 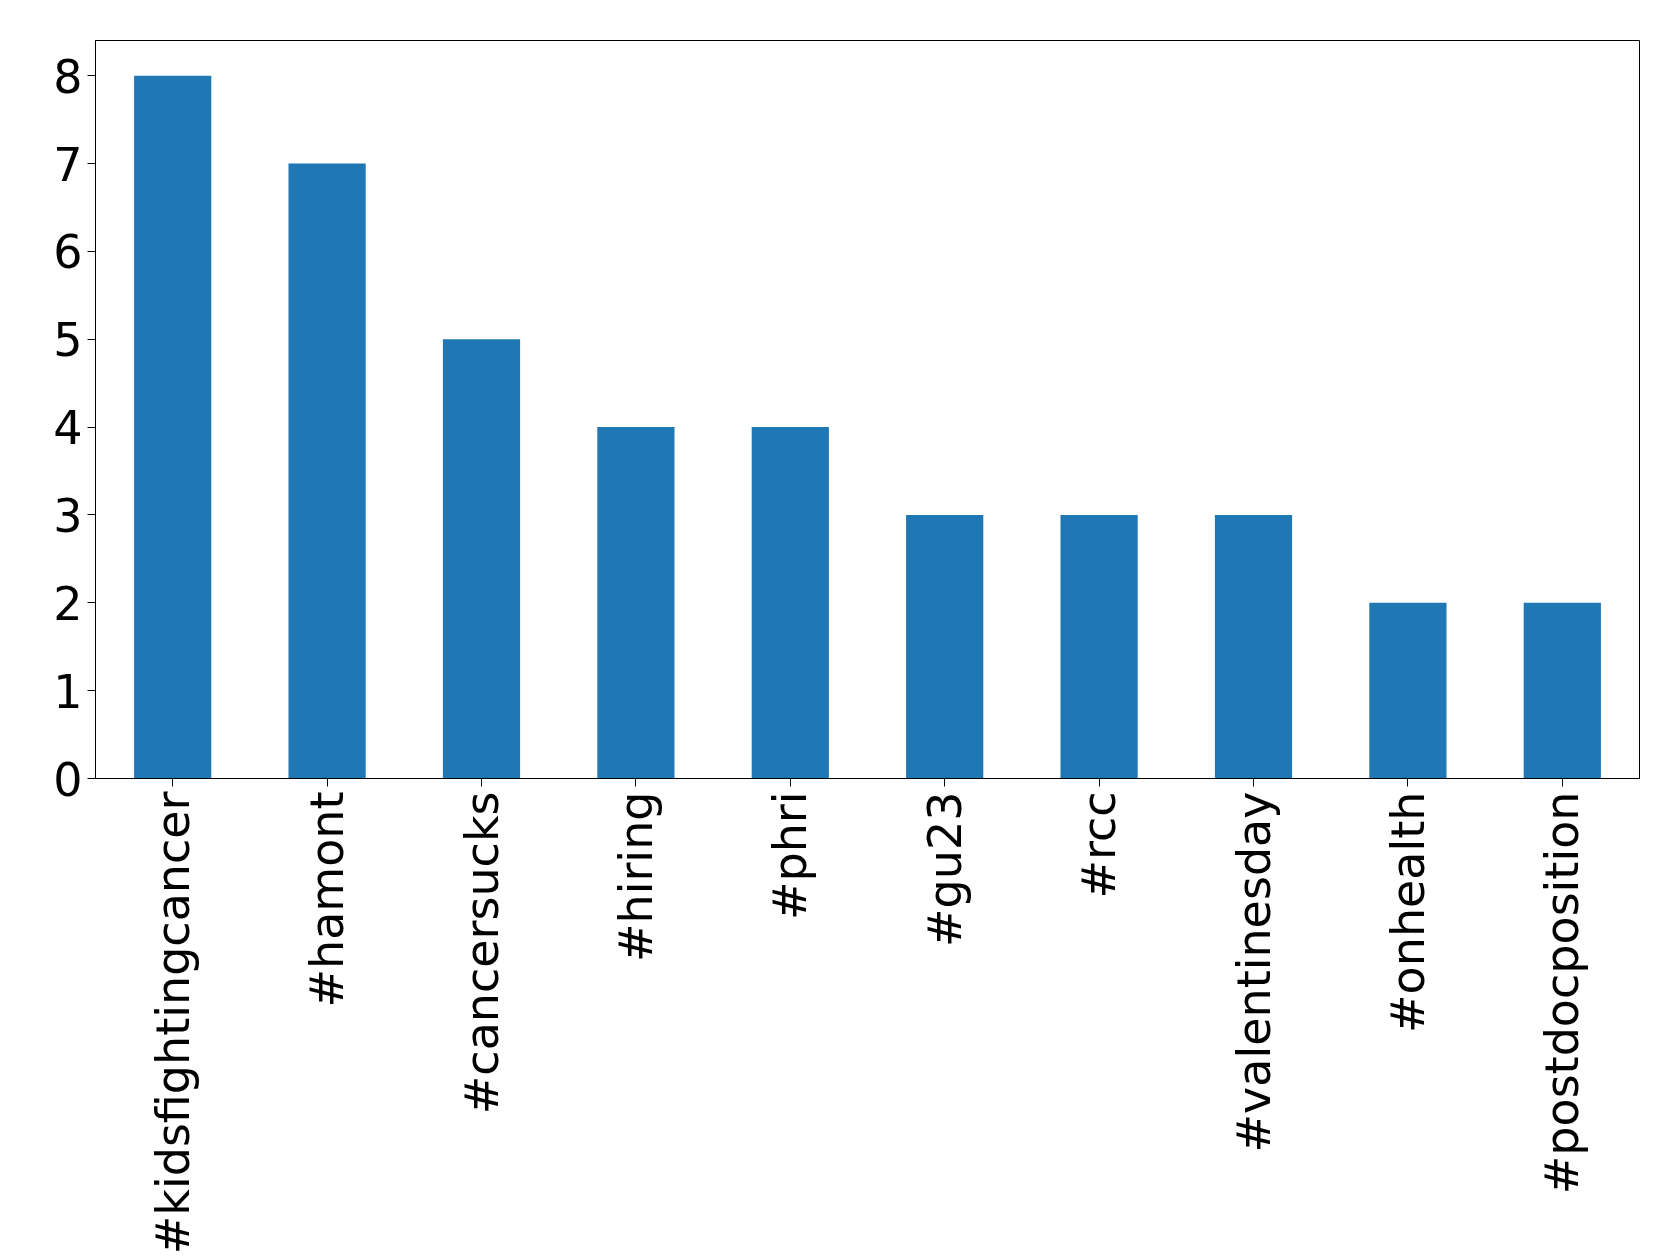 What do you see at coordinates (68, 164) in the screenshot?
I see `y-tick-label: 7` at bounding box center [68, 164].